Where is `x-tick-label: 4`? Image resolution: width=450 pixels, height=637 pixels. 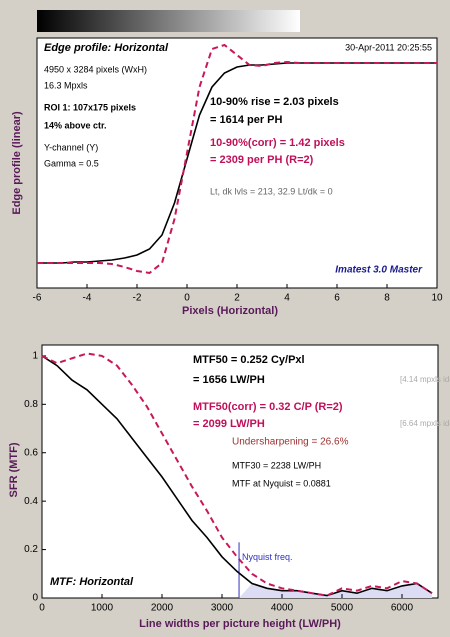
x-tick-label: 4 is located at coordinates (287, 298).